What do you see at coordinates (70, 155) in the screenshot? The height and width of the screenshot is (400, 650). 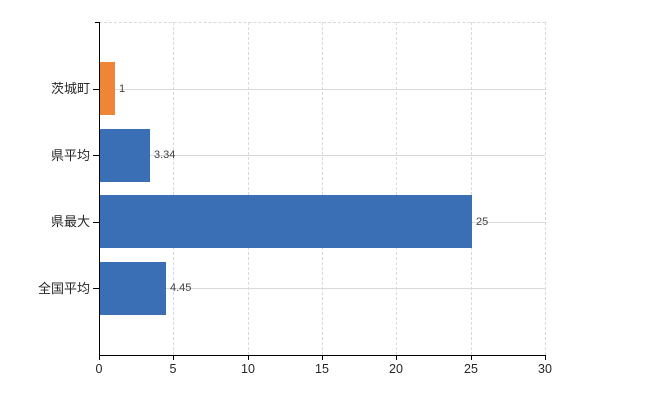 I see `category-label: 県平均` at bounding box center [70, 155].